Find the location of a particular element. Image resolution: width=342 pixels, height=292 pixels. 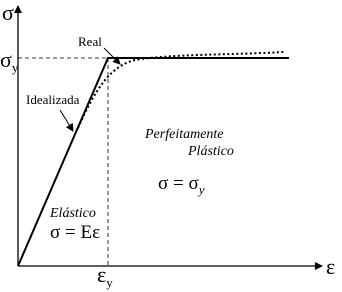

equation: σ = σ is located at coordinates (178, 183).